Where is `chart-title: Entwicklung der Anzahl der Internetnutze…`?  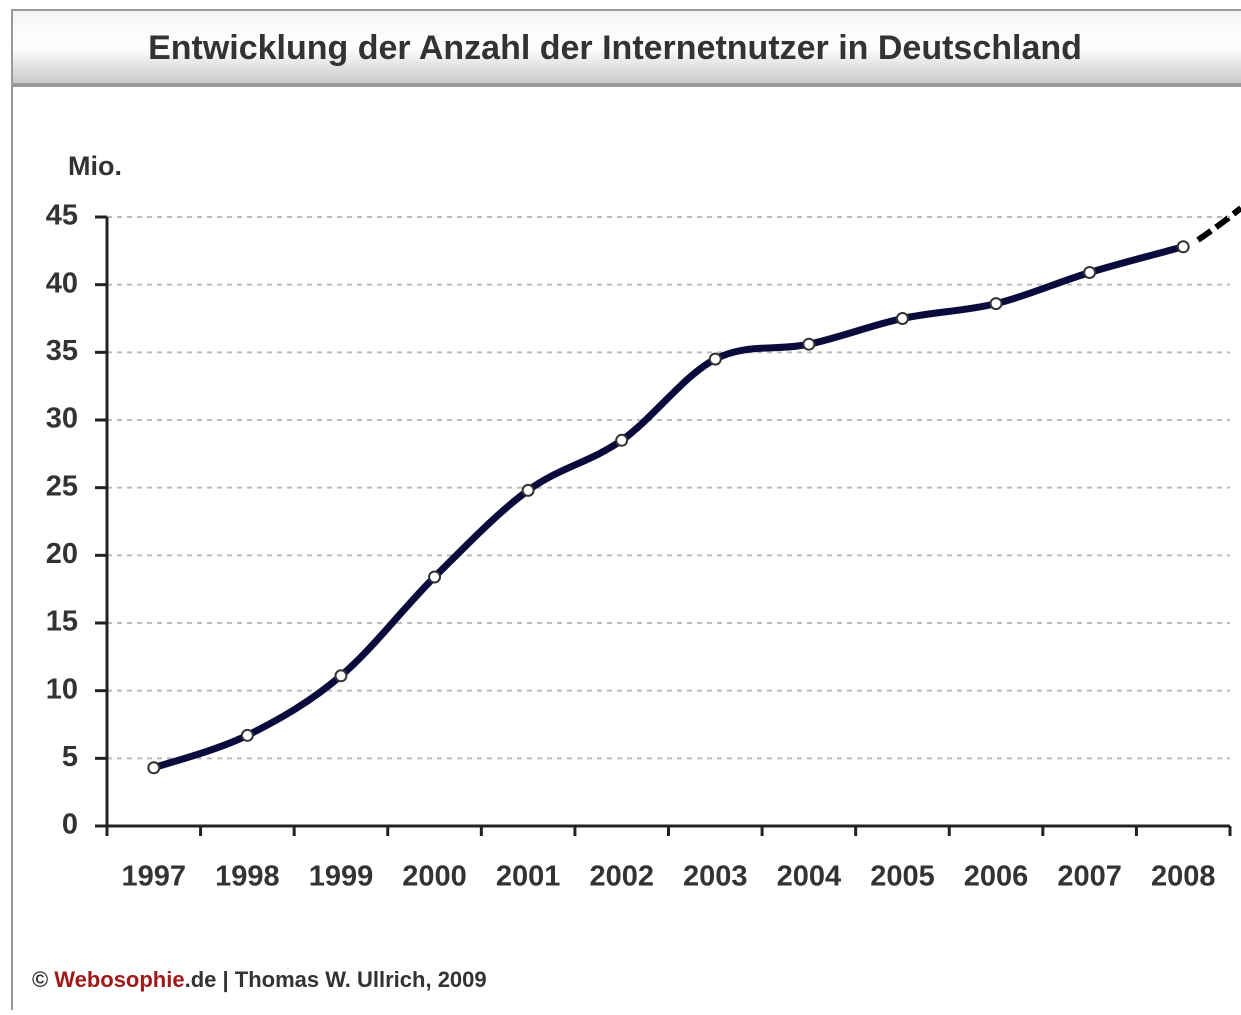
chart-title: Entwicklung der Anzahl der Internetnutze… is located at coordinates (615, 48).